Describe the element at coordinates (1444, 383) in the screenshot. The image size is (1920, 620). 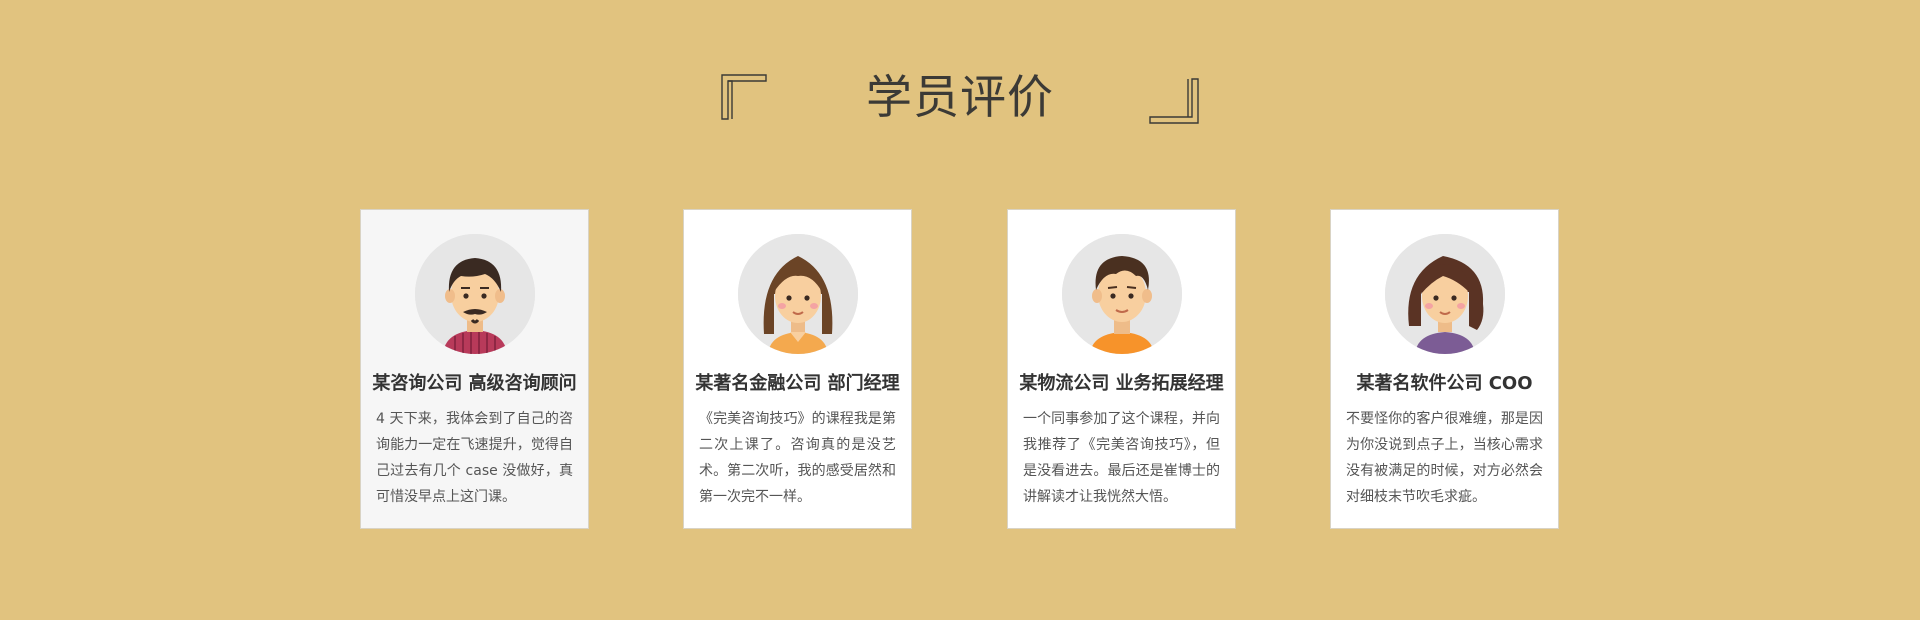
I see `testimonial-name: 某著名软件公司 COO` at that location.